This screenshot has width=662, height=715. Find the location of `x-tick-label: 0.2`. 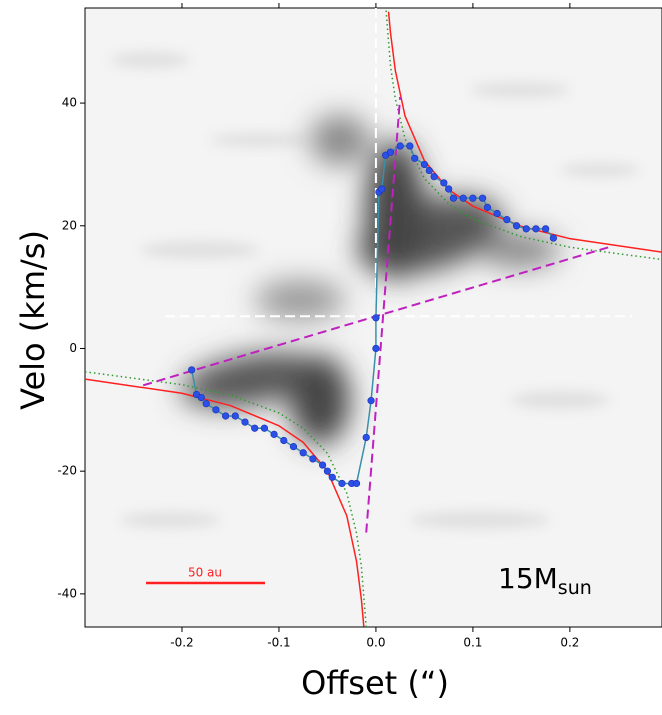

x-tick-label: 0.2 is located at coordinates (569, 643).